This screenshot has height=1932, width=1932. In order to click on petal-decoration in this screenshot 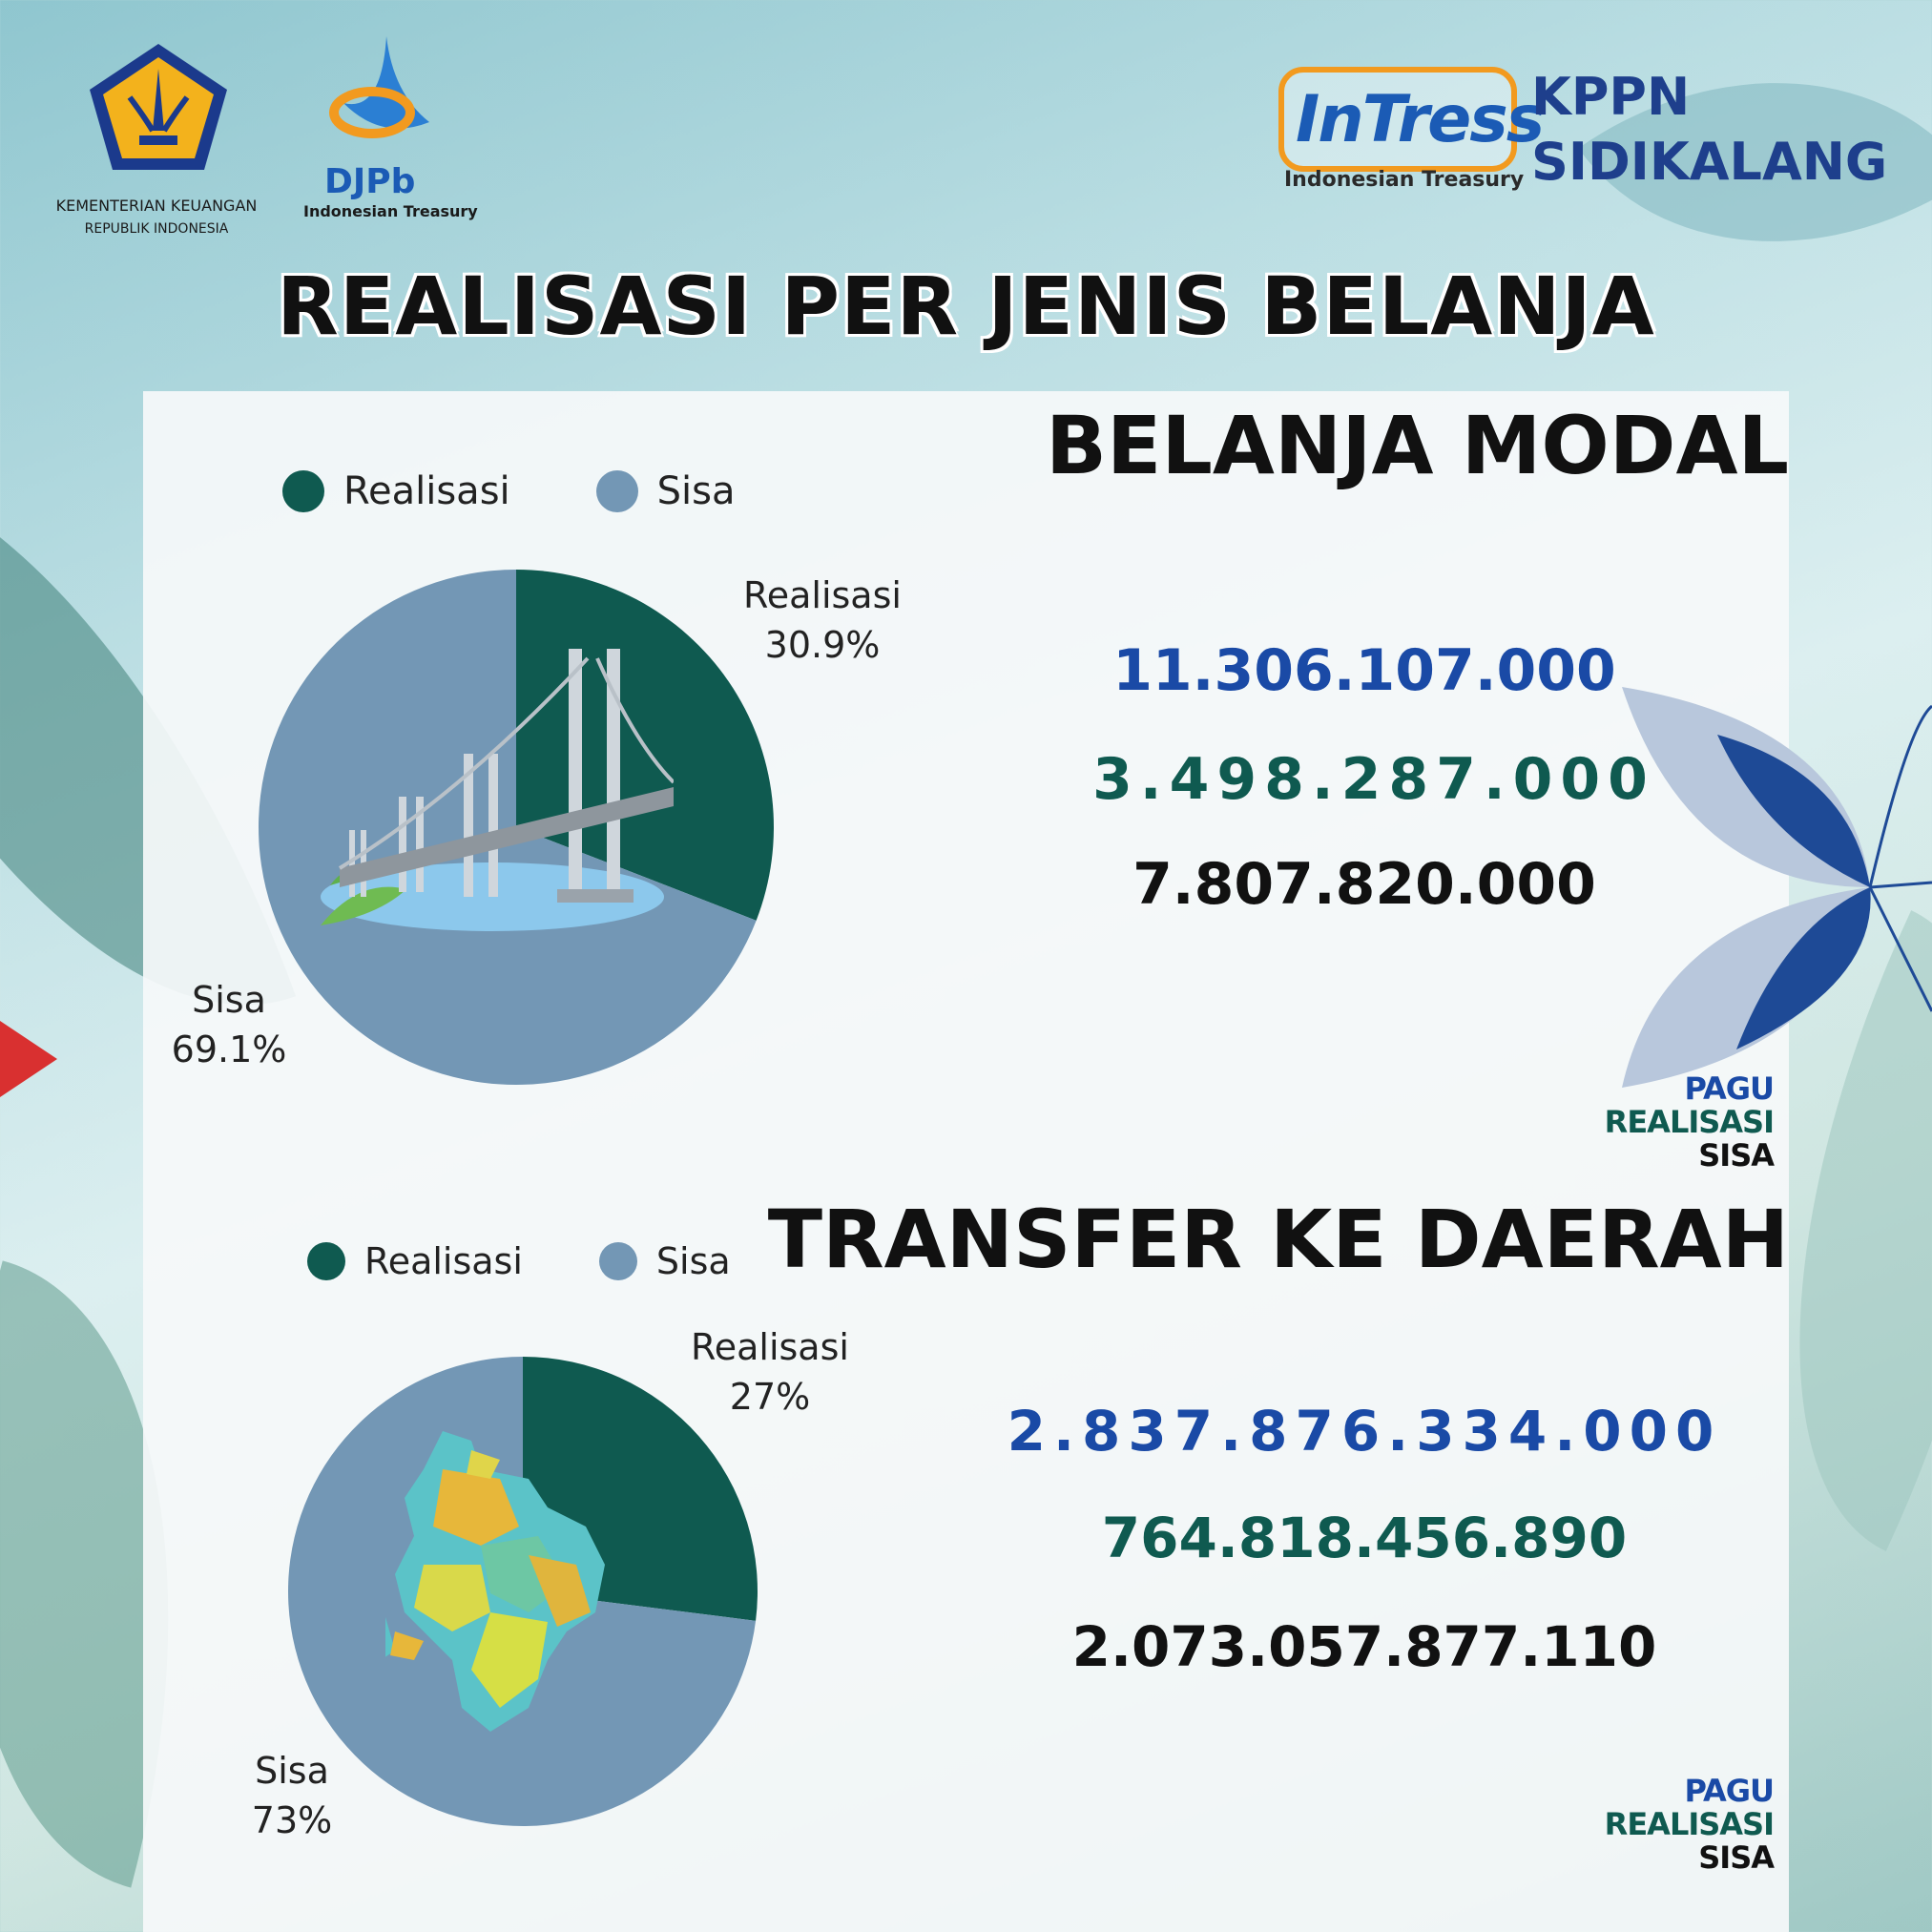, I will do `click(1777, 887)`.